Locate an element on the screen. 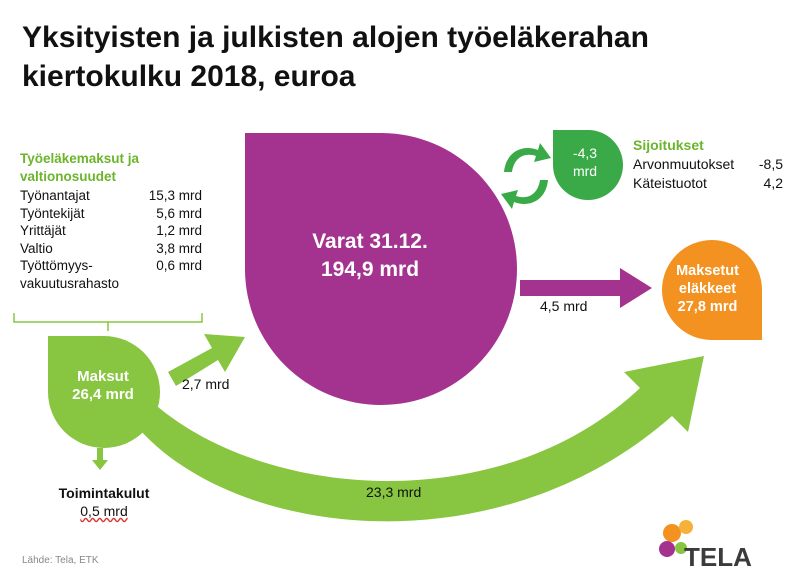 The width and height of the screenshot is (790, 587). contribution-row-entrepreneurs: Yrittäjät 1,2 mrd is located at coordinates (111, 230).